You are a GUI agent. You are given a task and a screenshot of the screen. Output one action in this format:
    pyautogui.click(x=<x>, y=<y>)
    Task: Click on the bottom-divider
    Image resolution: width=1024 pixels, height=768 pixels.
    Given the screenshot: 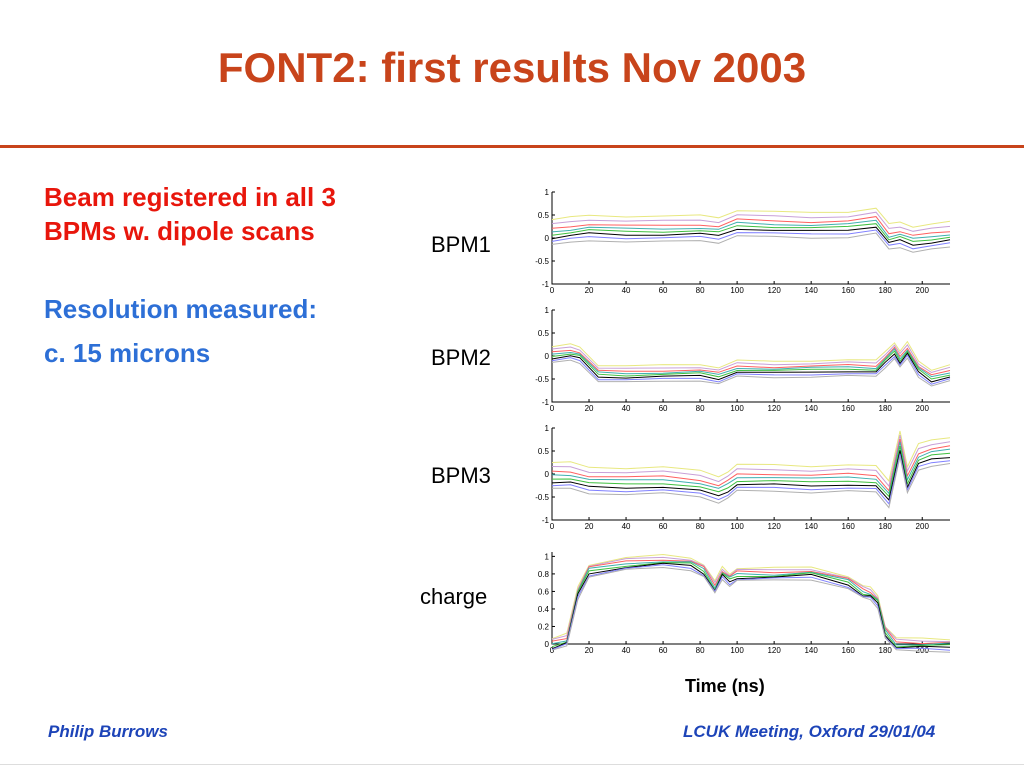 What is the action you would take?
    pyautogui.click(x=512, y=764)
    